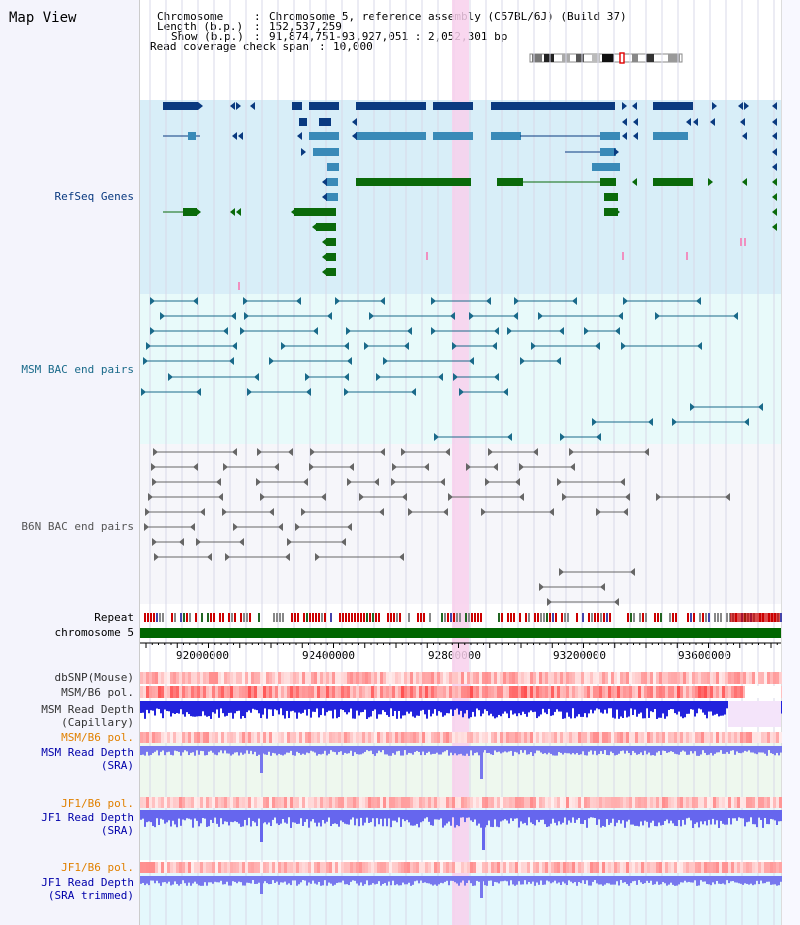 This screenshot has width=800, height=925. What do you see at coordinates (691, 617) in the screenshot?
I see `repeat-element` at bounding box center [691, 617].